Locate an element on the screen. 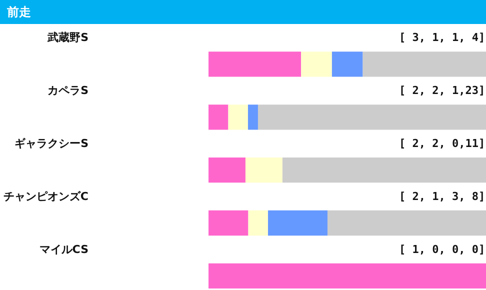 The height and width of the screenshot is (290, 486). annotation: [ 1, 0, 0, 0] is located at coordinates (442, 249).